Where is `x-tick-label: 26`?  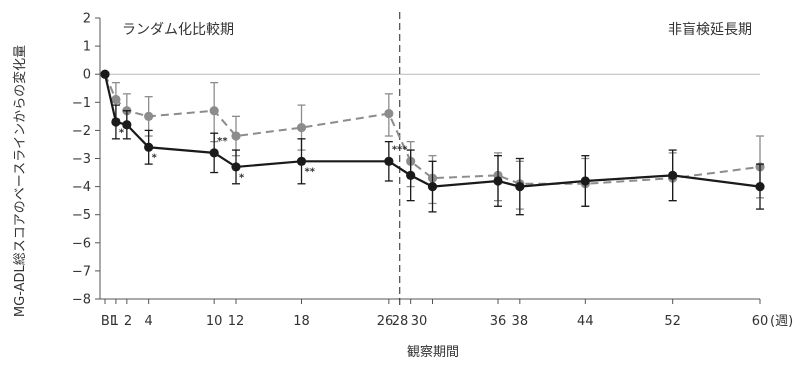 x-tick-label: 26 is located at coordinates (385, 321).